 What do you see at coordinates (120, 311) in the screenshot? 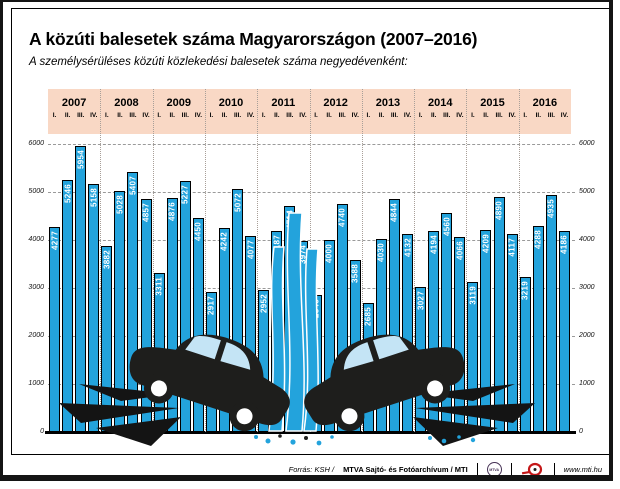
I see `bar: 5028` at bounding box center [120, 311].